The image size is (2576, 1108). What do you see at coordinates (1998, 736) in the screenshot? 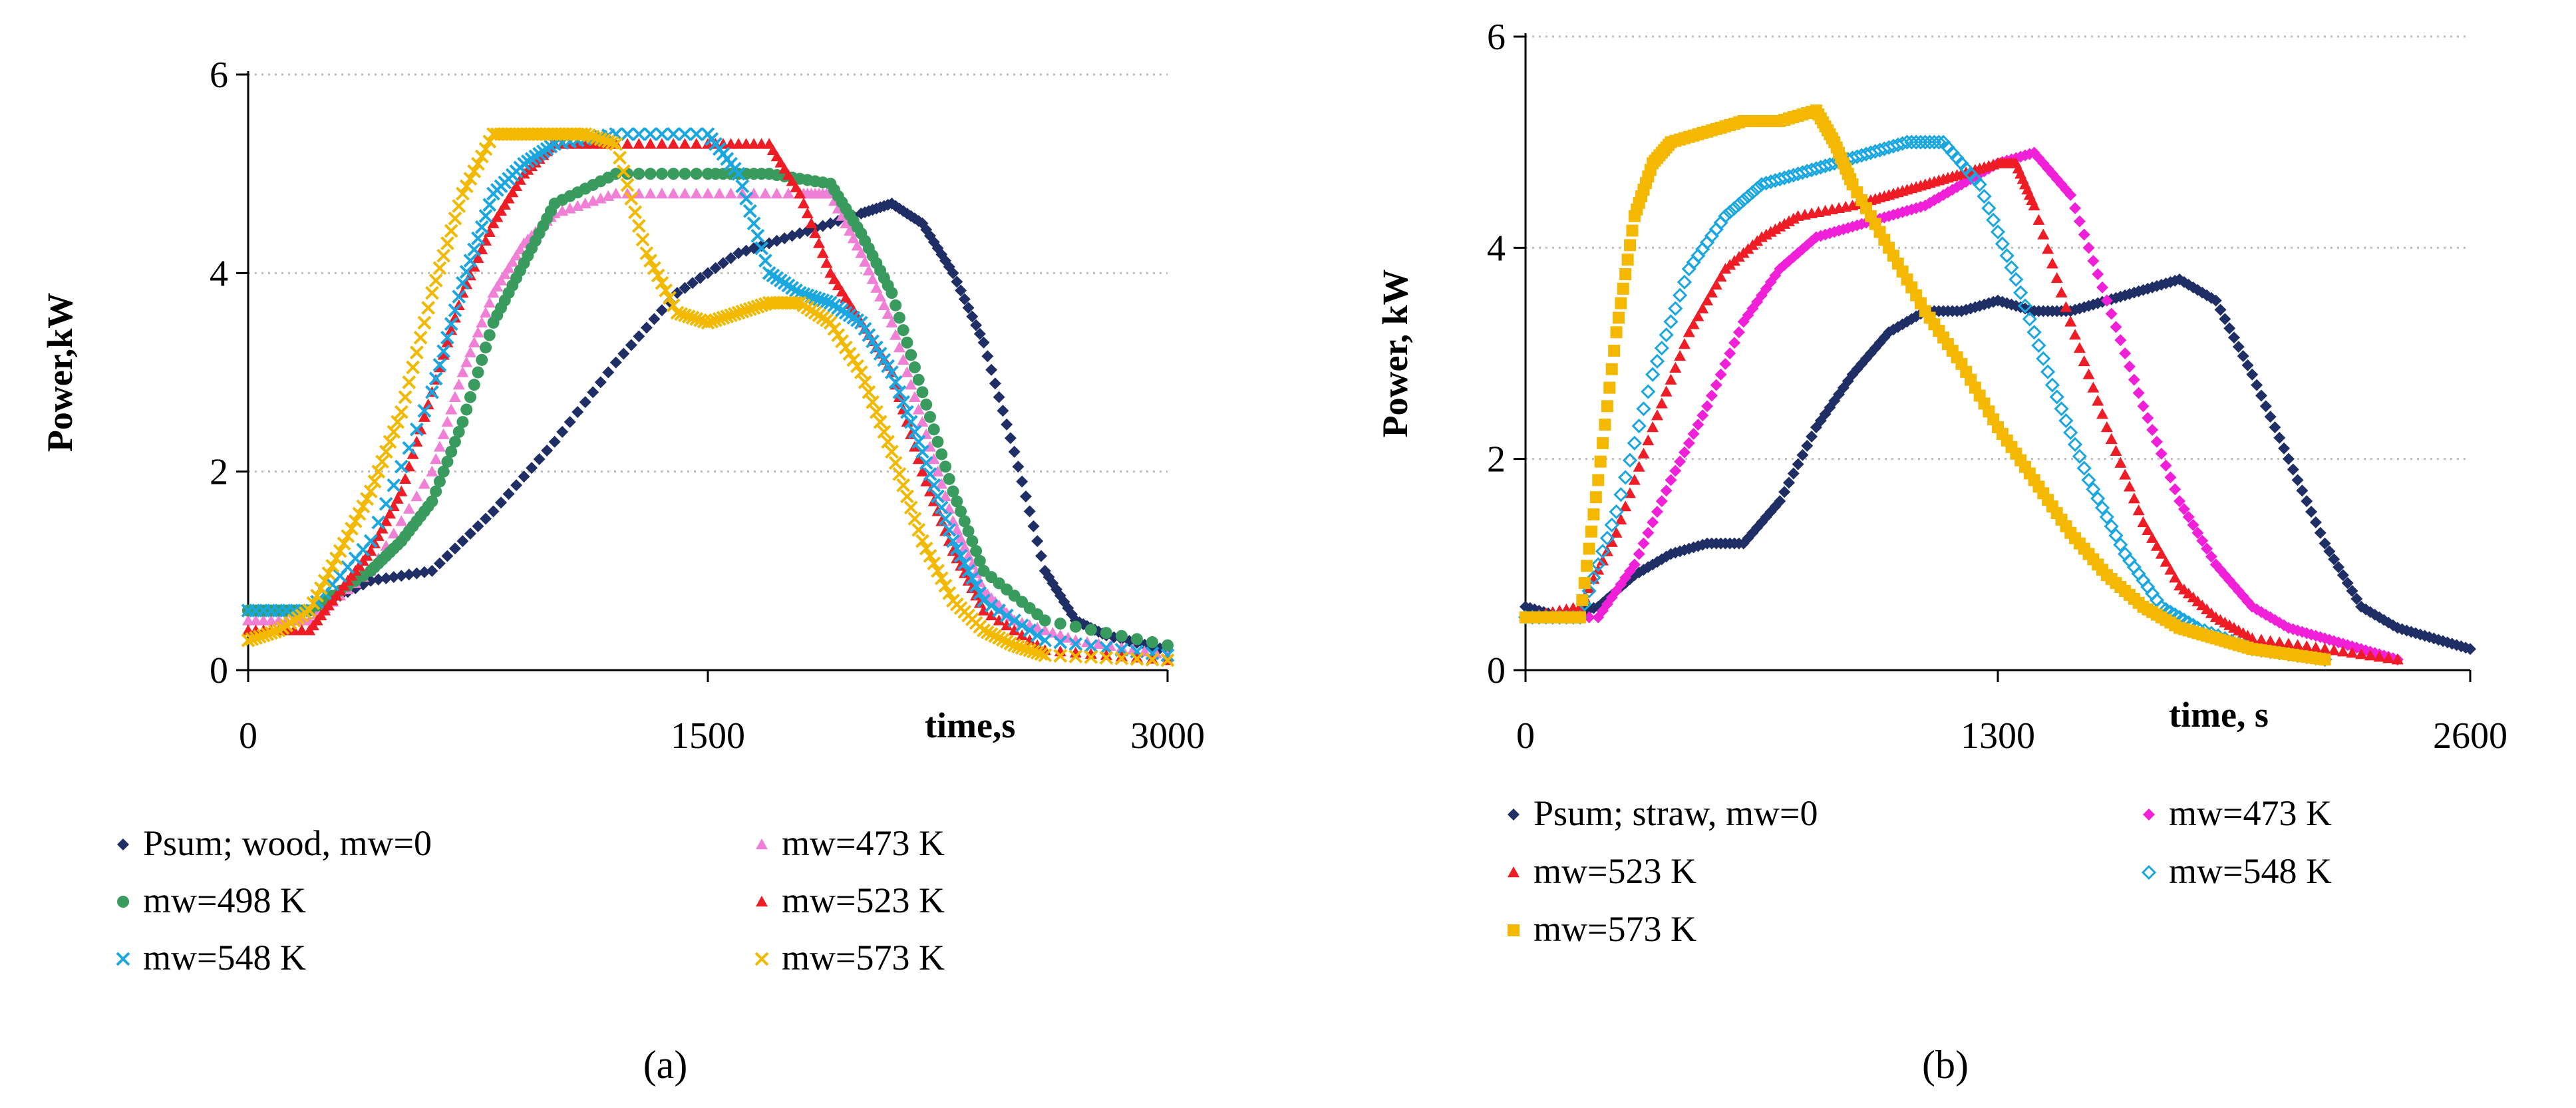
I see `x-tick-label: 1300` at bounding box center [1998, 736].